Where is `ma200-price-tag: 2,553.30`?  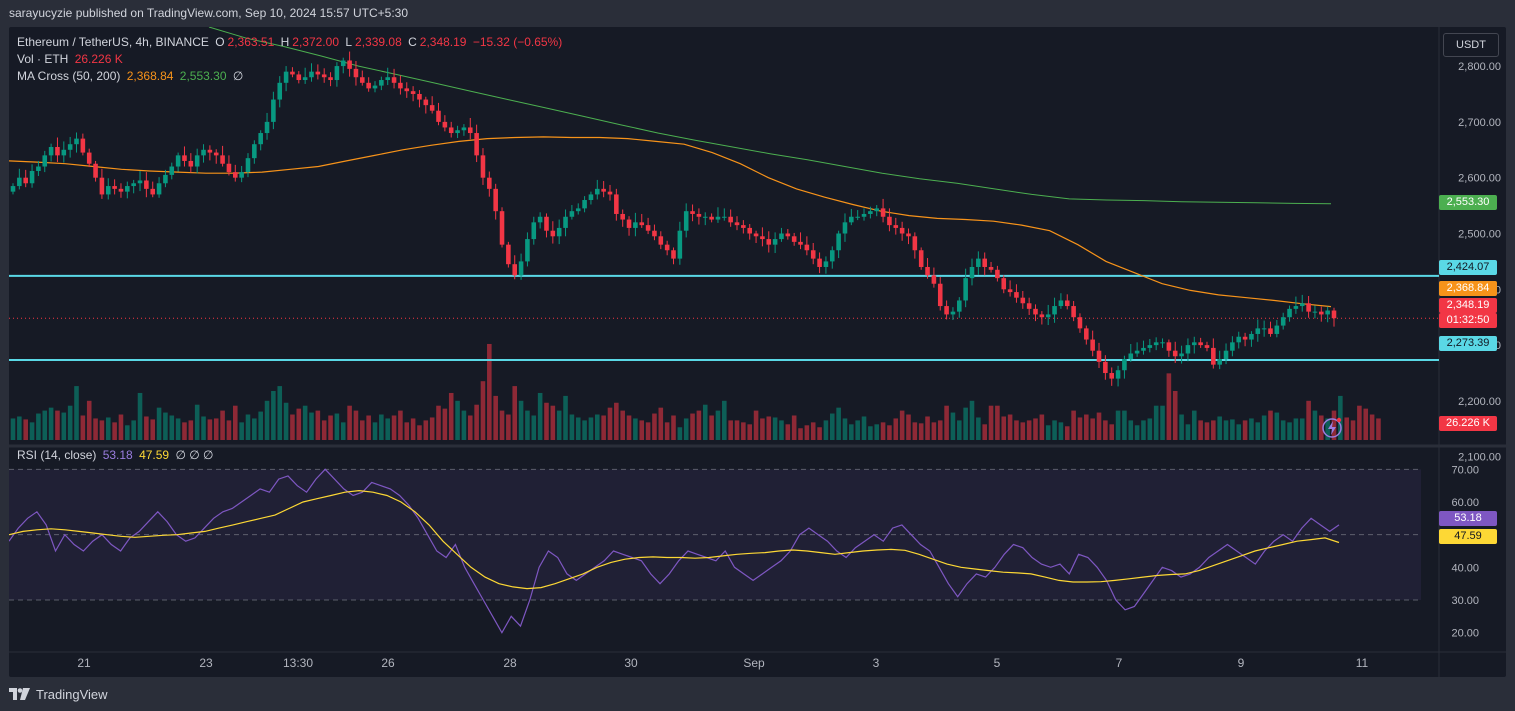
ma200-price-tag: 2,553.30 is located at coordinates (1468, 202).